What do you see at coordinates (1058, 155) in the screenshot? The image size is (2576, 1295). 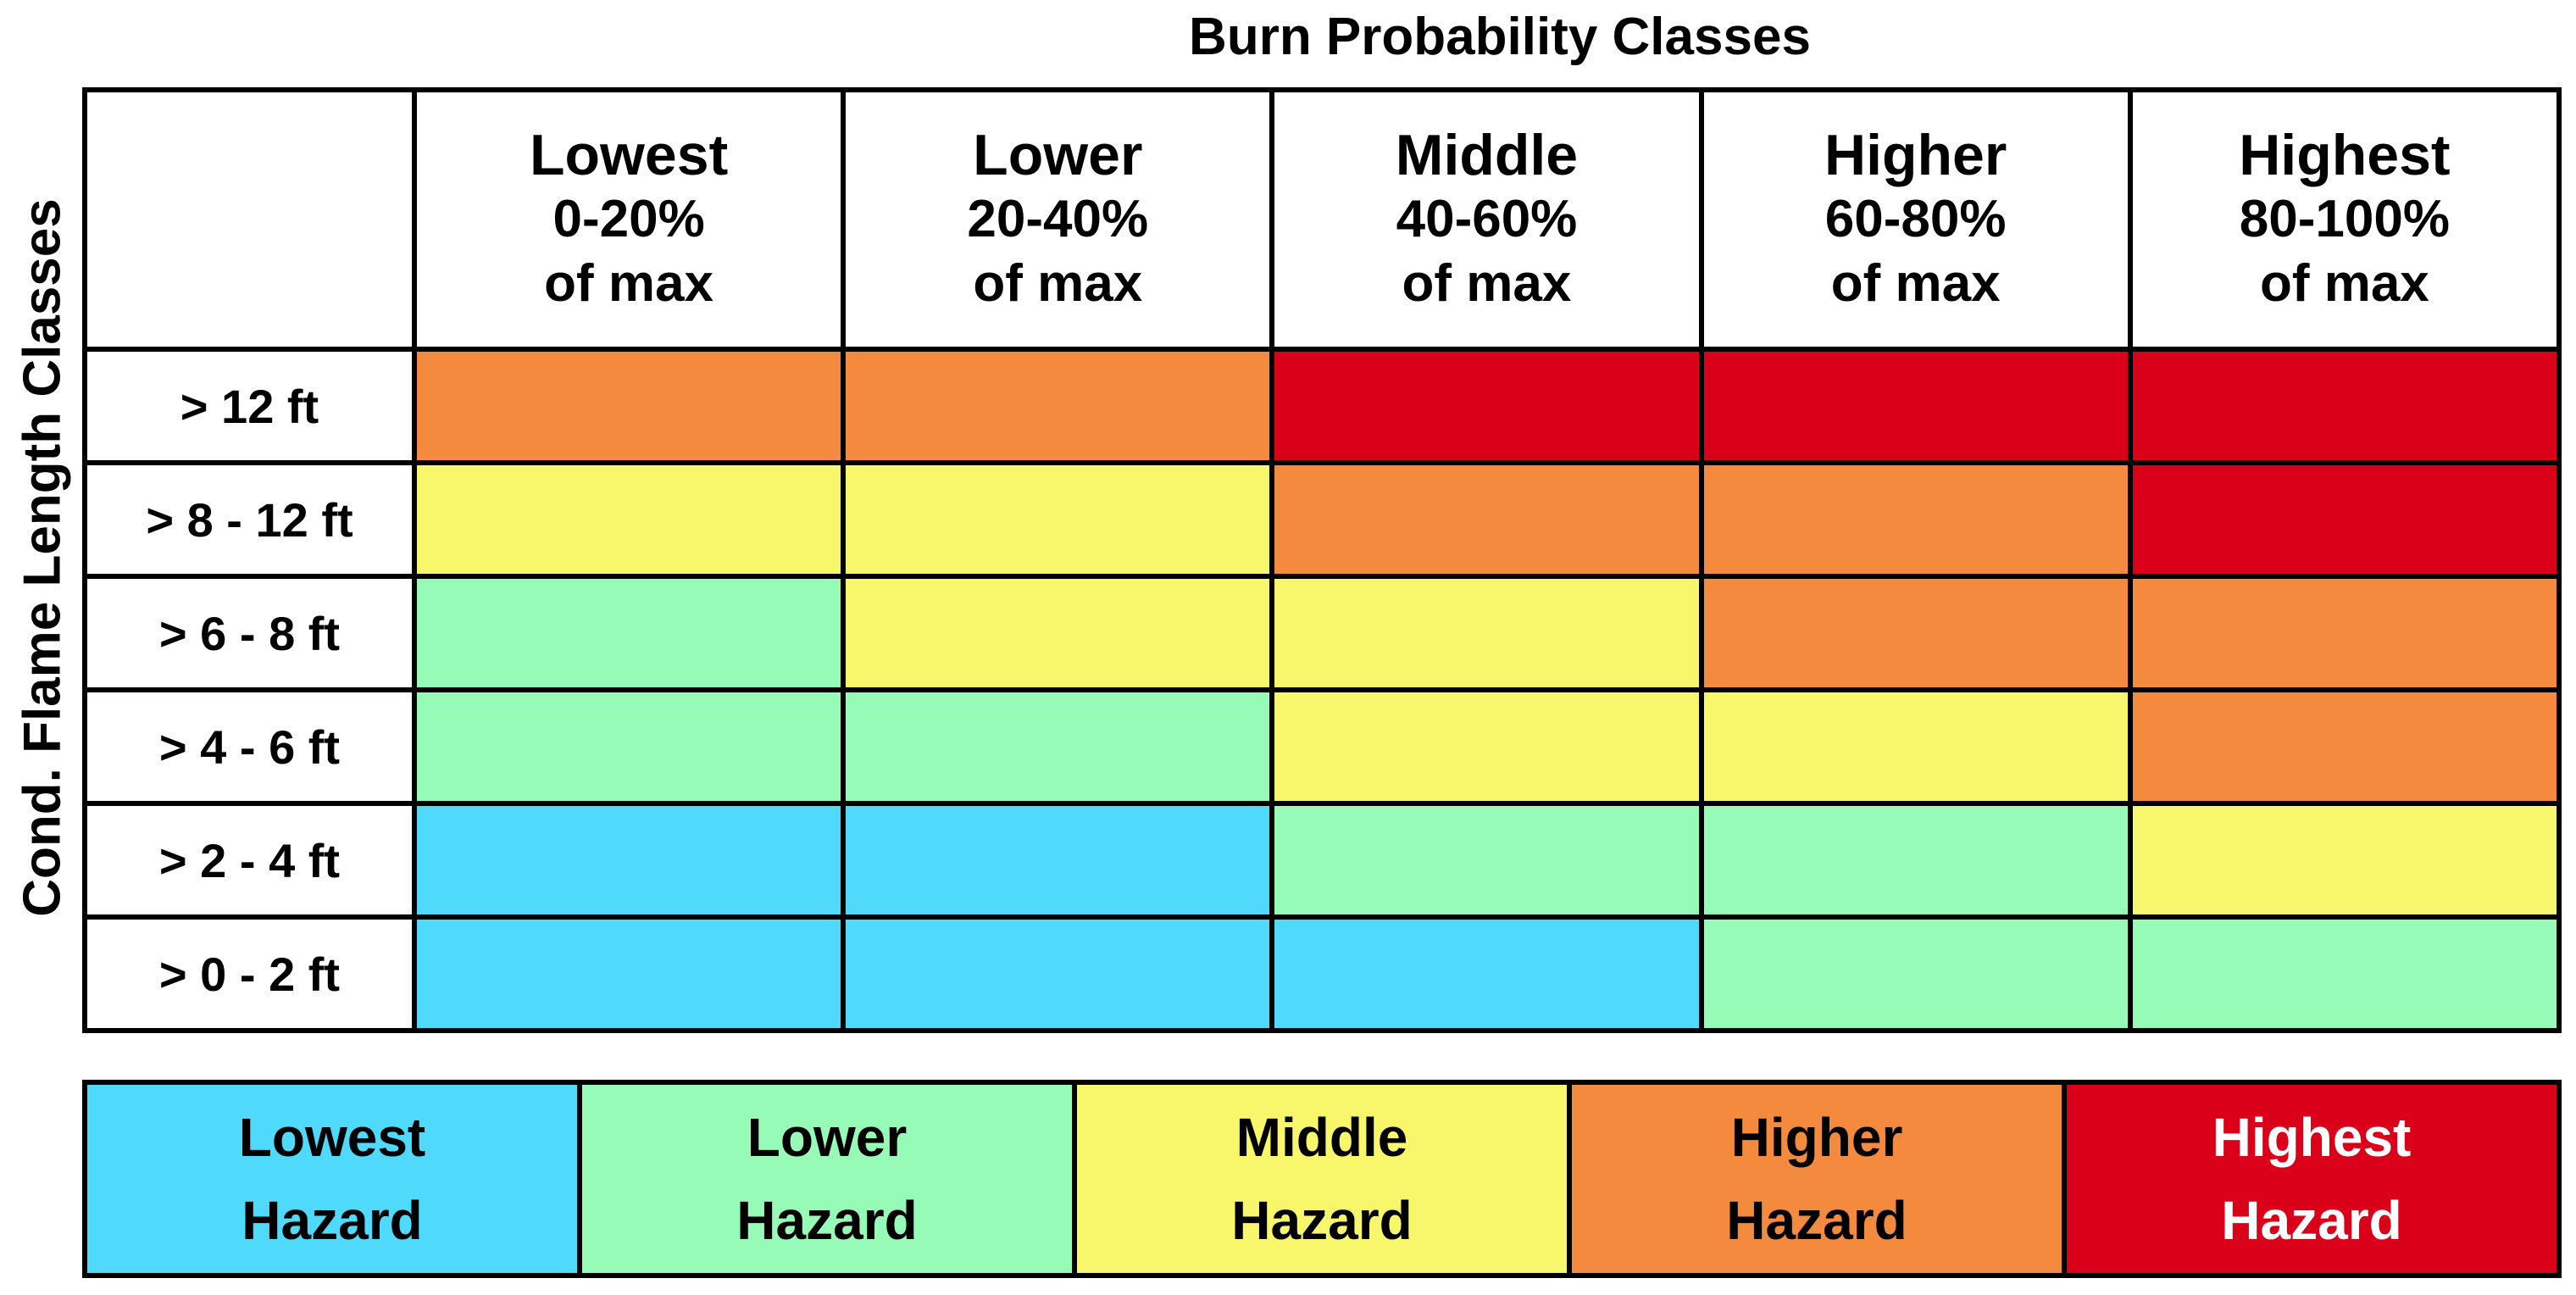 I see `column-class-label: Lower` at bounding box center [1058, 155].